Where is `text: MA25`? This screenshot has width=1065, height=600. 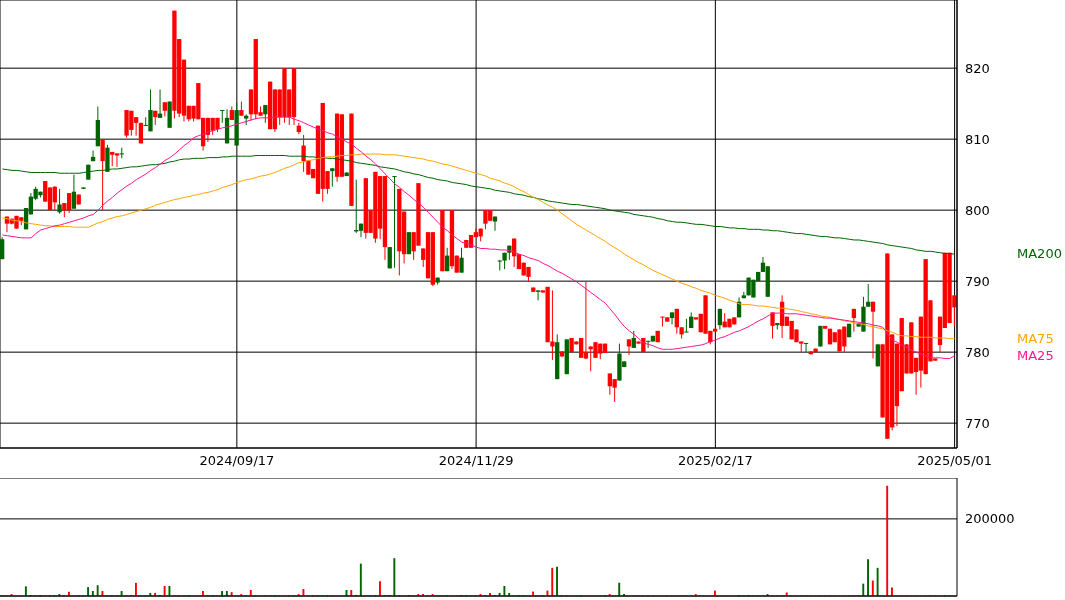
text: MA25 is located at coordinates (1035, 355).